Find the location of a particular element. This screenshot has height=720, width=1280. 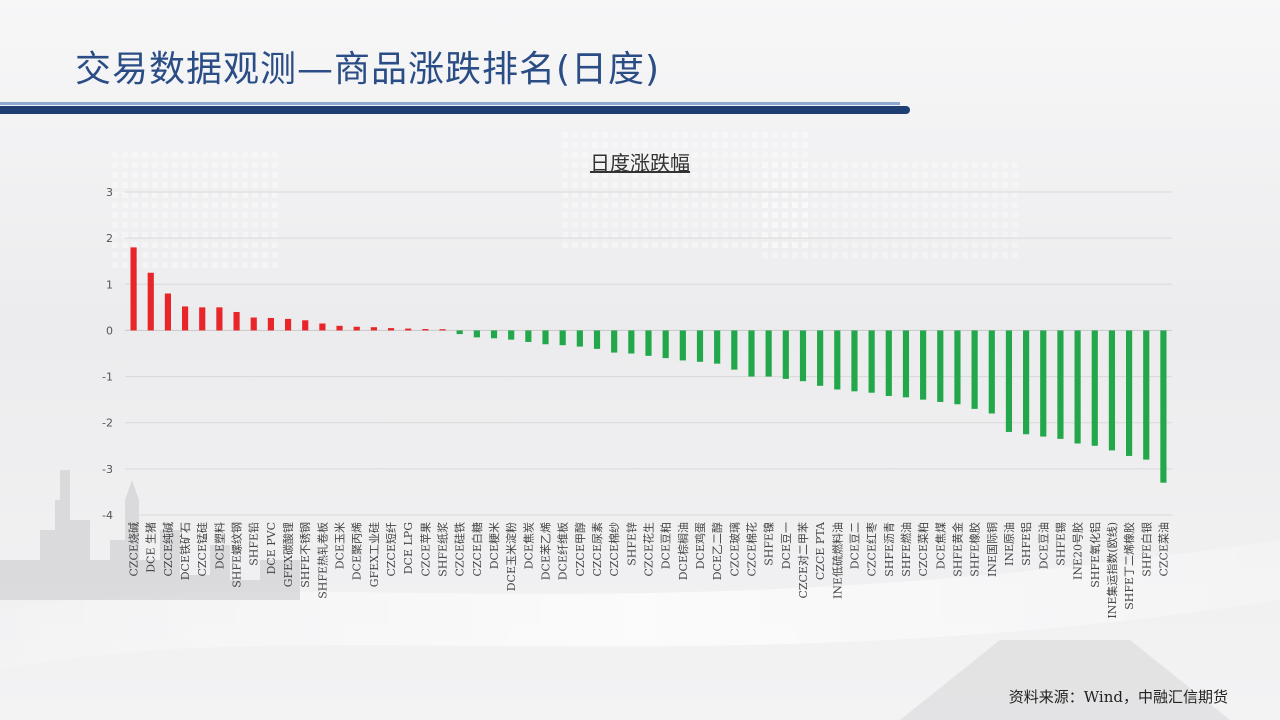

x-tick-label: SHFE氧化铝 is located at coordinates (1095, 555).